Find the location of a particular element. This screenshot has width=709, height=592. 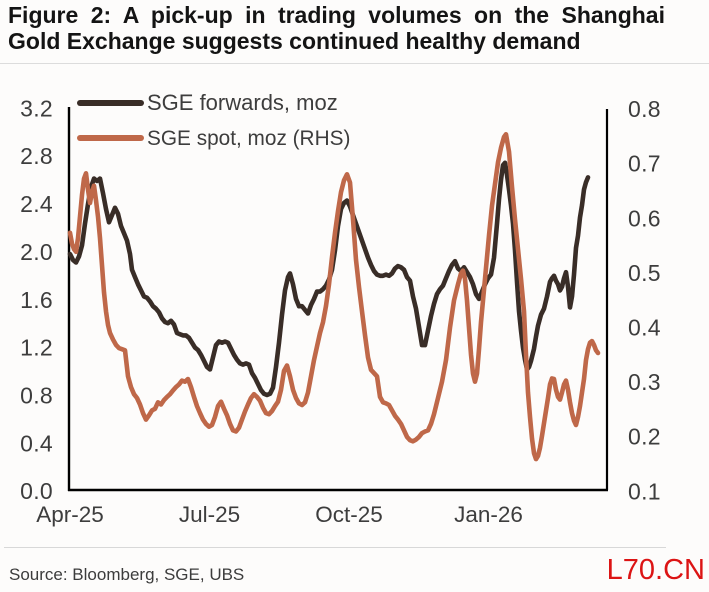

svg-text: 2.0 is located at coordinates (36, 252).